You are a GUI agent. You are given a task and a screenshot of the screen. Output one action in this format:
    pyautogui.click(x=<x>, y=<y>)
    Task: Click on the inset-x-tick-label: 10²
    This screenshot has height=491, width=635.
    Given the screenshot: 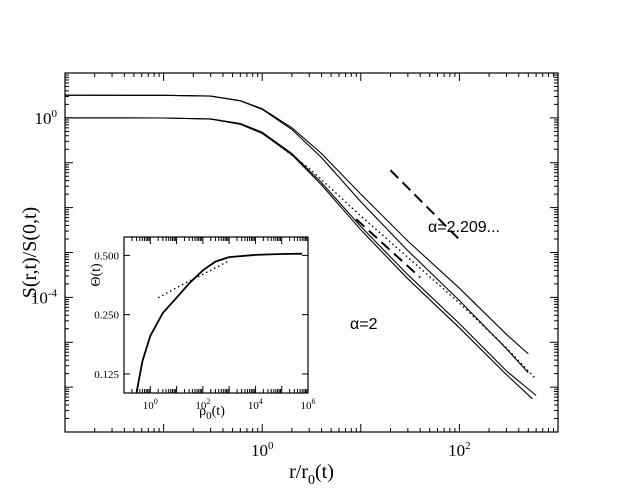 What is the action you would take?
    pyautogui.click(x=202, y=404)
    